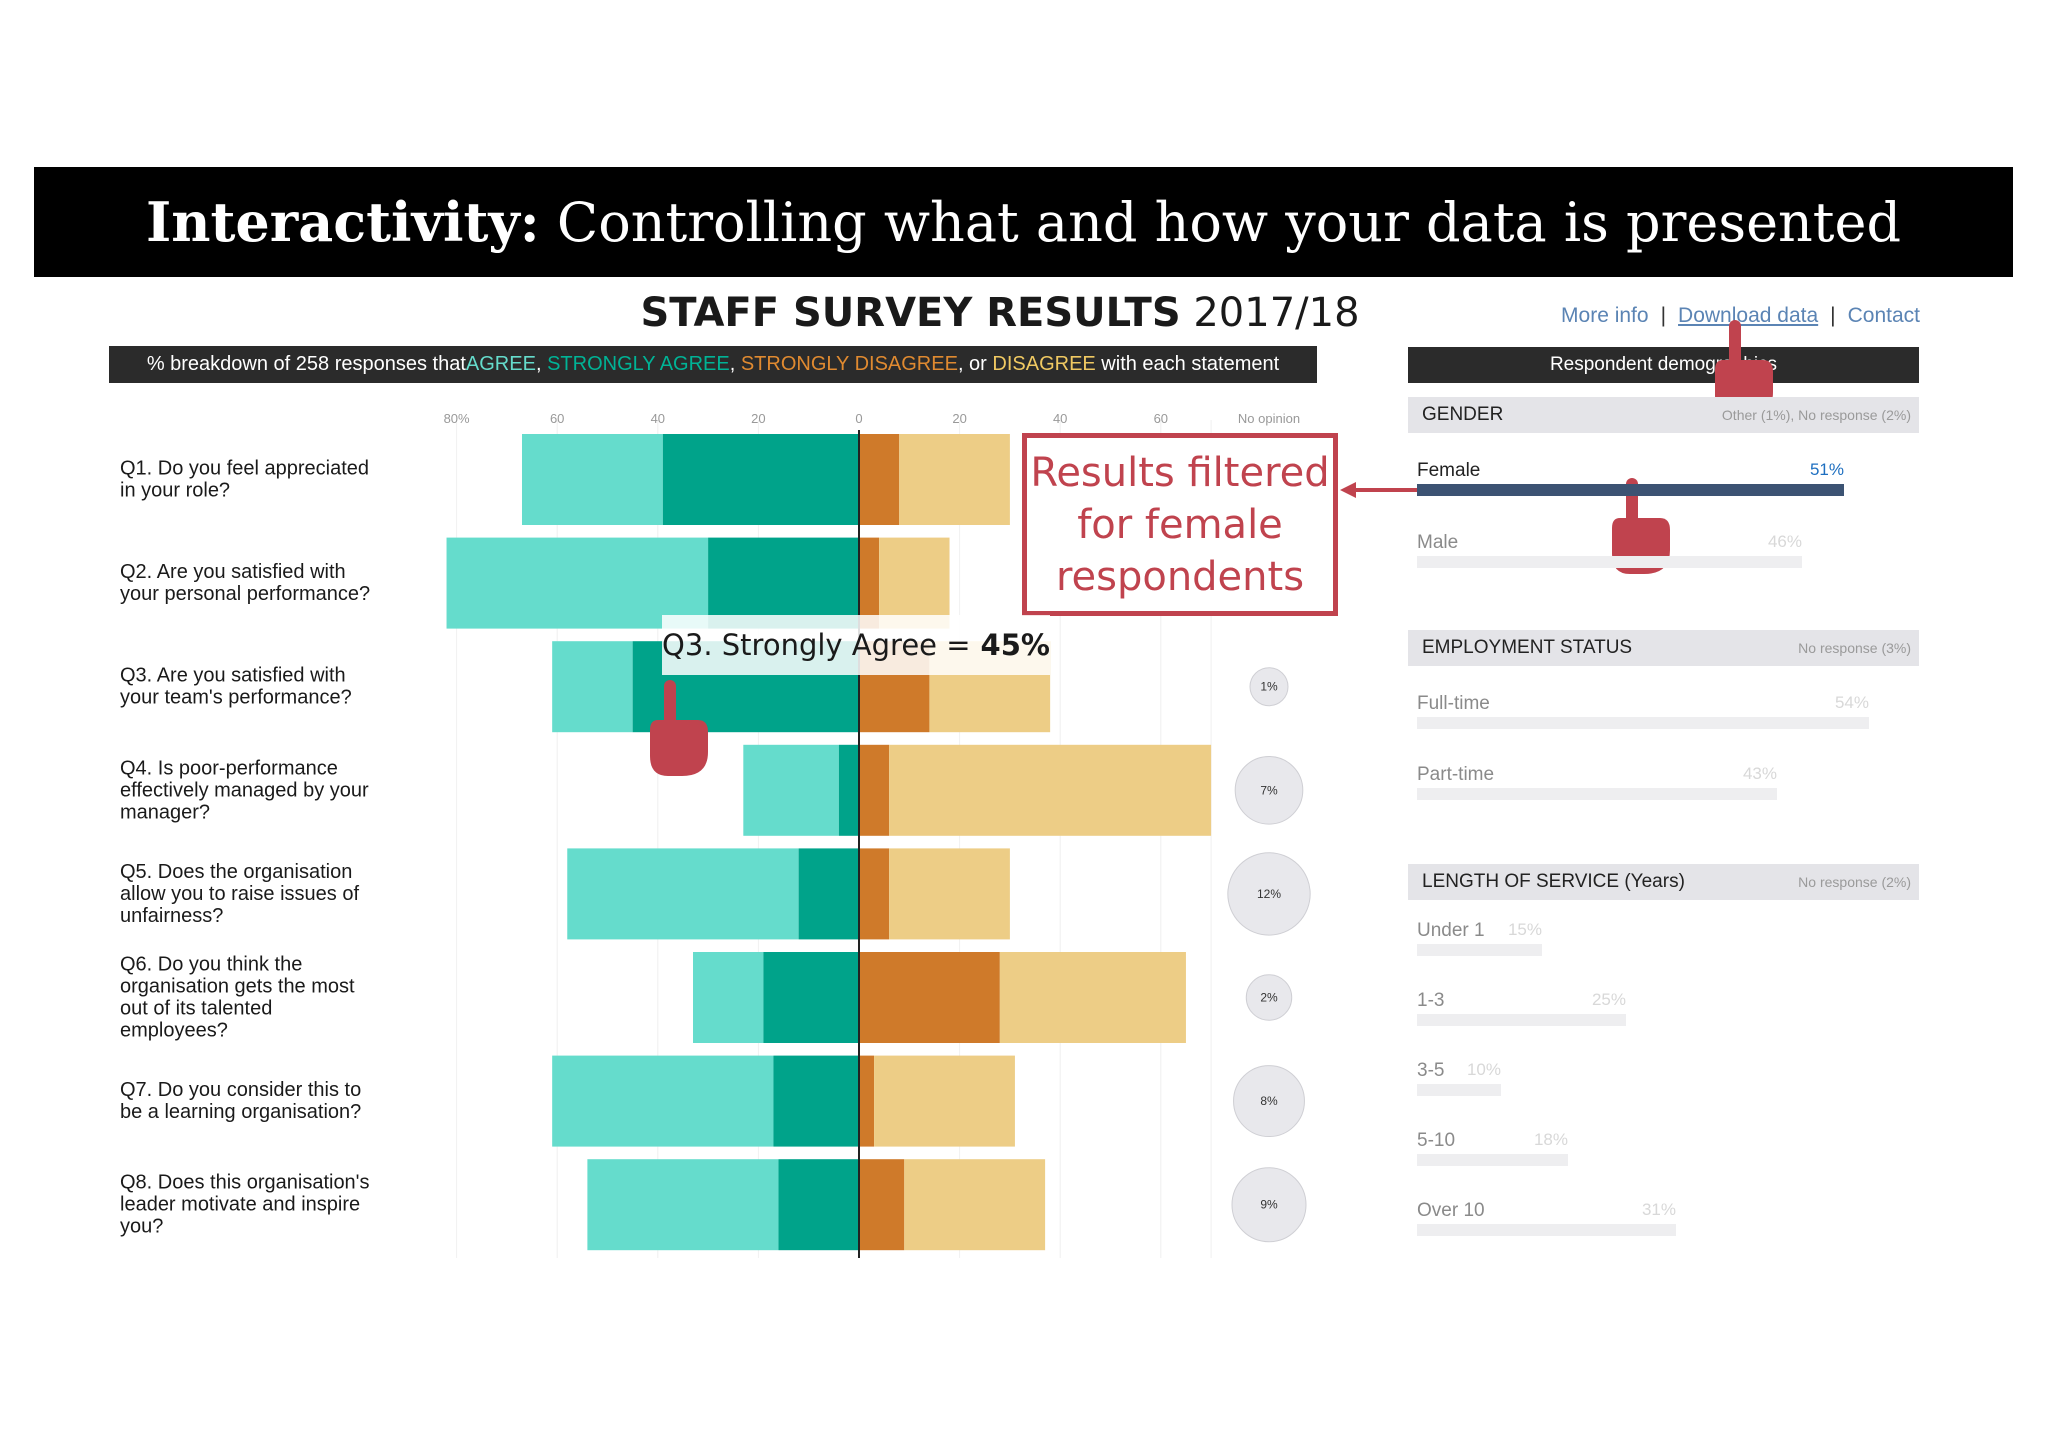 This screenshot has width=2048, height=1448. What do you see at coordinates (196, 1009) in the screenshot?
I see `question-label: out of its talented` at bounding box center [196, 1009].